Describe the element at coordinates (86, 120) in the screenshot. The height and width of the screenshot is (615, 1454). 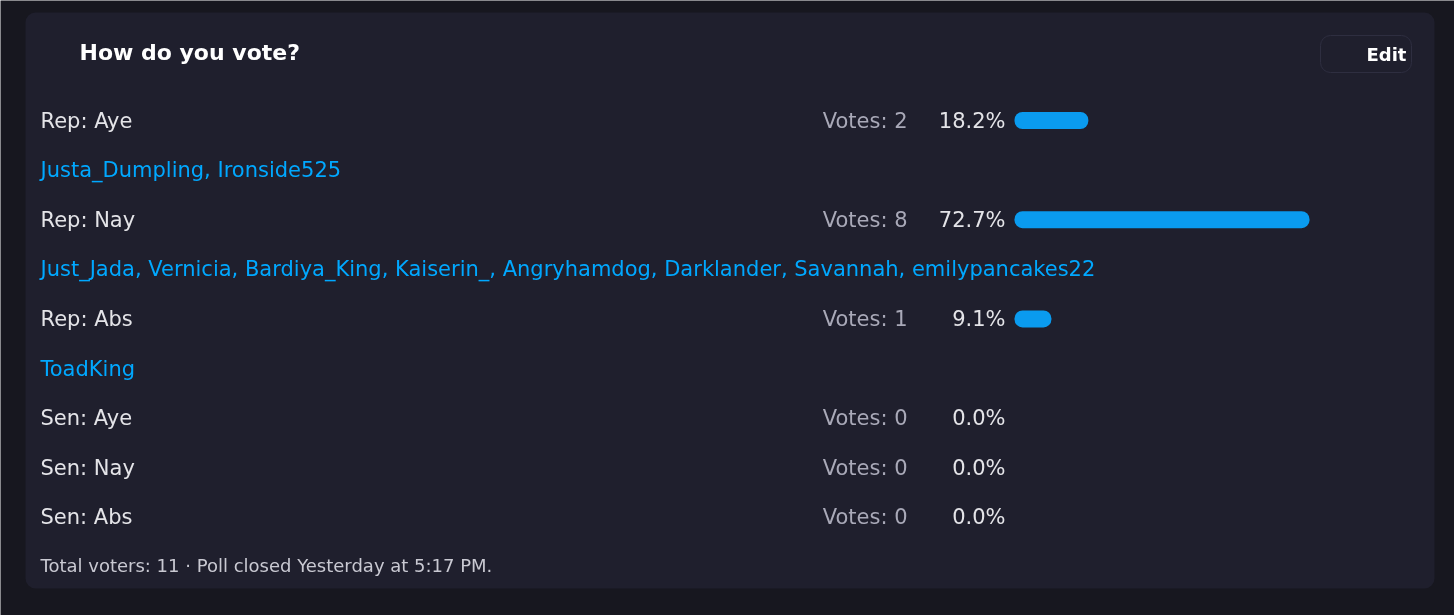
I see `y-tick-label: Rep: Aye` at that location.